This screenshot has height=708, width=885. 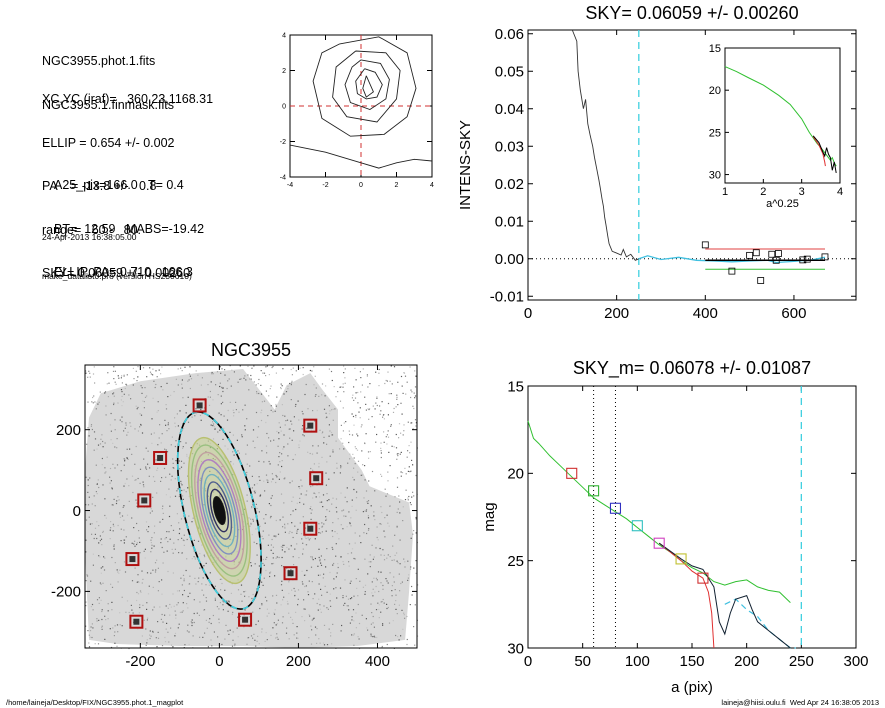 I want to click on info-line: NGC3955.phot.1.fits, so click(x=99, y=61).